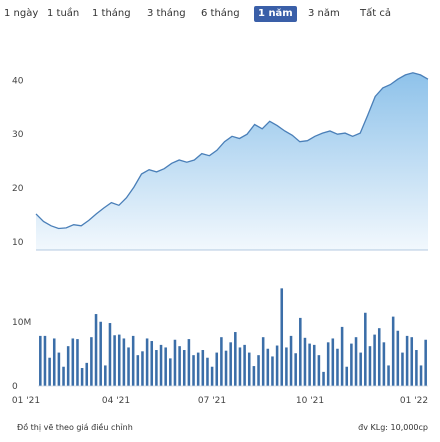 The width and height of the screenshot is (440, 442). I want to click on tab-3-tháng: 3 tháng, so click(166, 13).